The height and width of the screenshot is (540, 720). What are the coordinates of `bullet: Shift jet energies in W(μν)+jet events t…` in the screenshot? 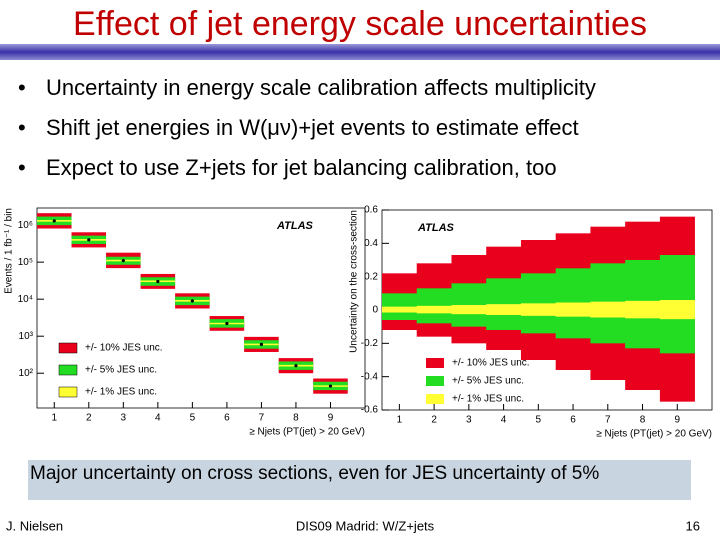 It's located at (312, 127).